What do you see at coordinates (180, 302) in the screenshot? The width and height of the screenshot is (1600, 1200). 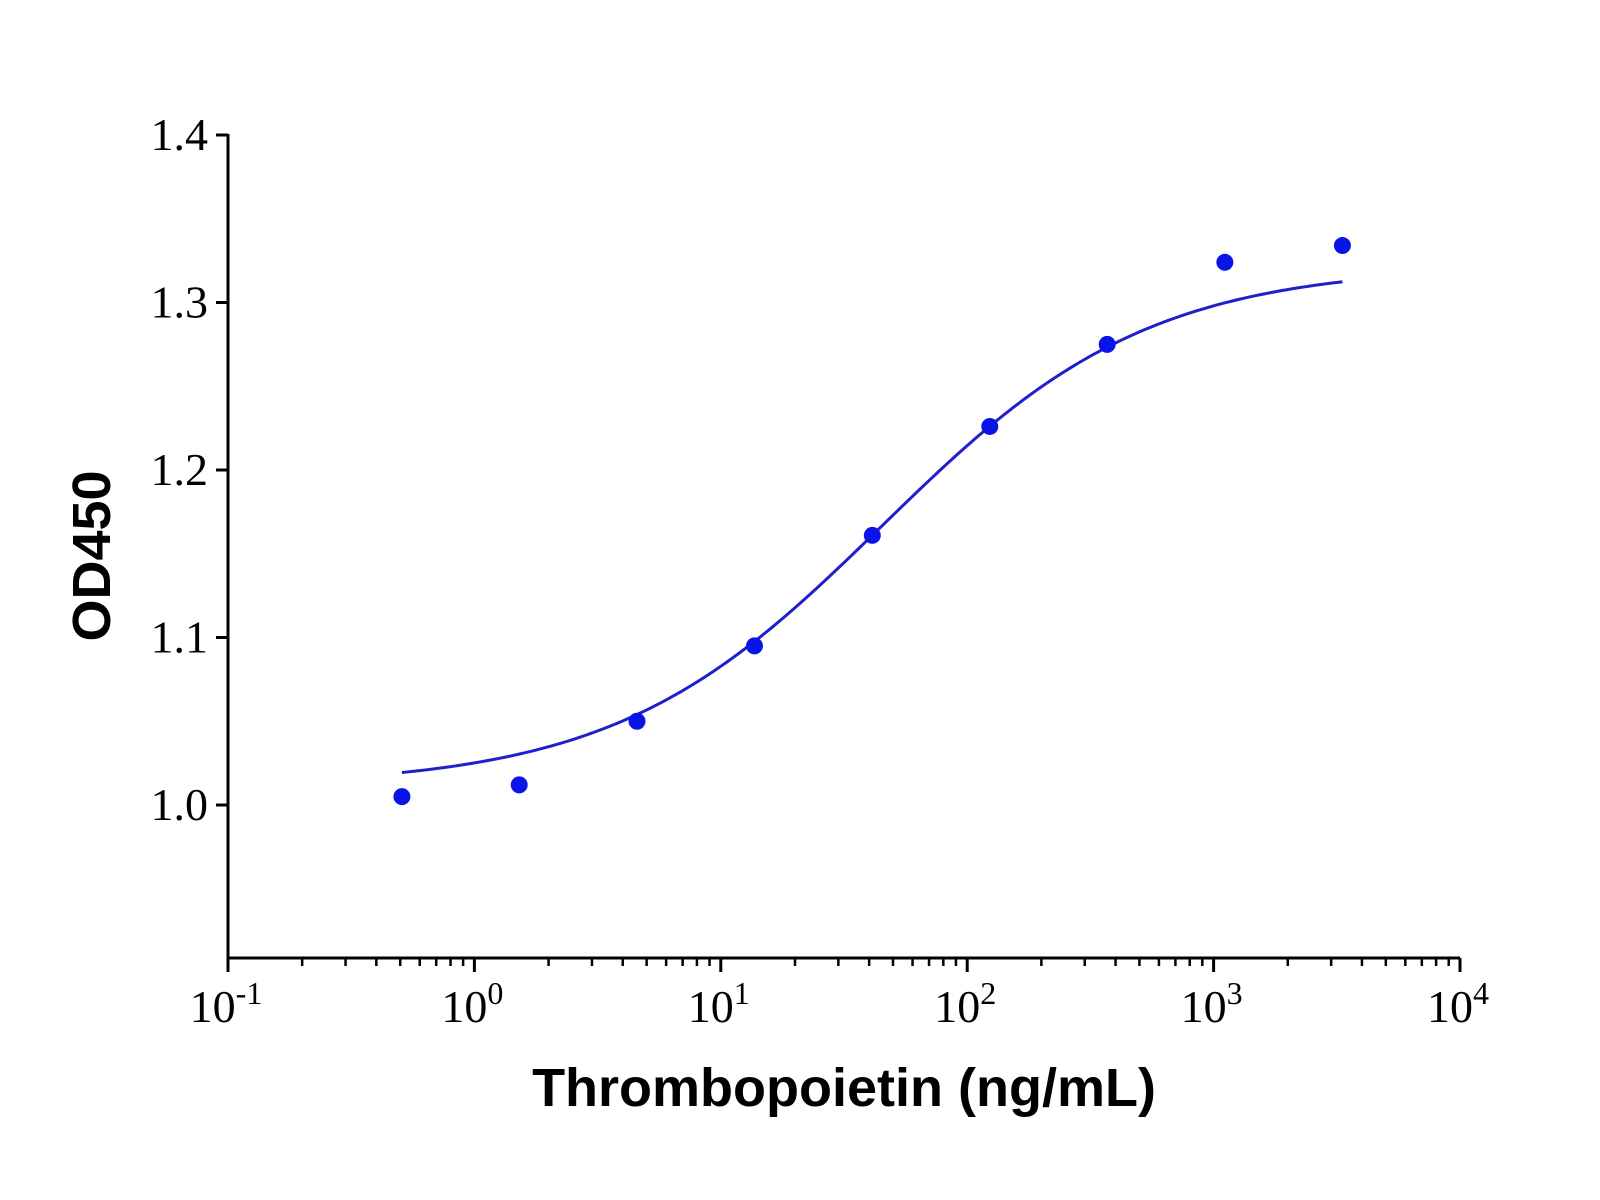 I see `y-tick-label: 1.3` at bounding box center [180, 302].